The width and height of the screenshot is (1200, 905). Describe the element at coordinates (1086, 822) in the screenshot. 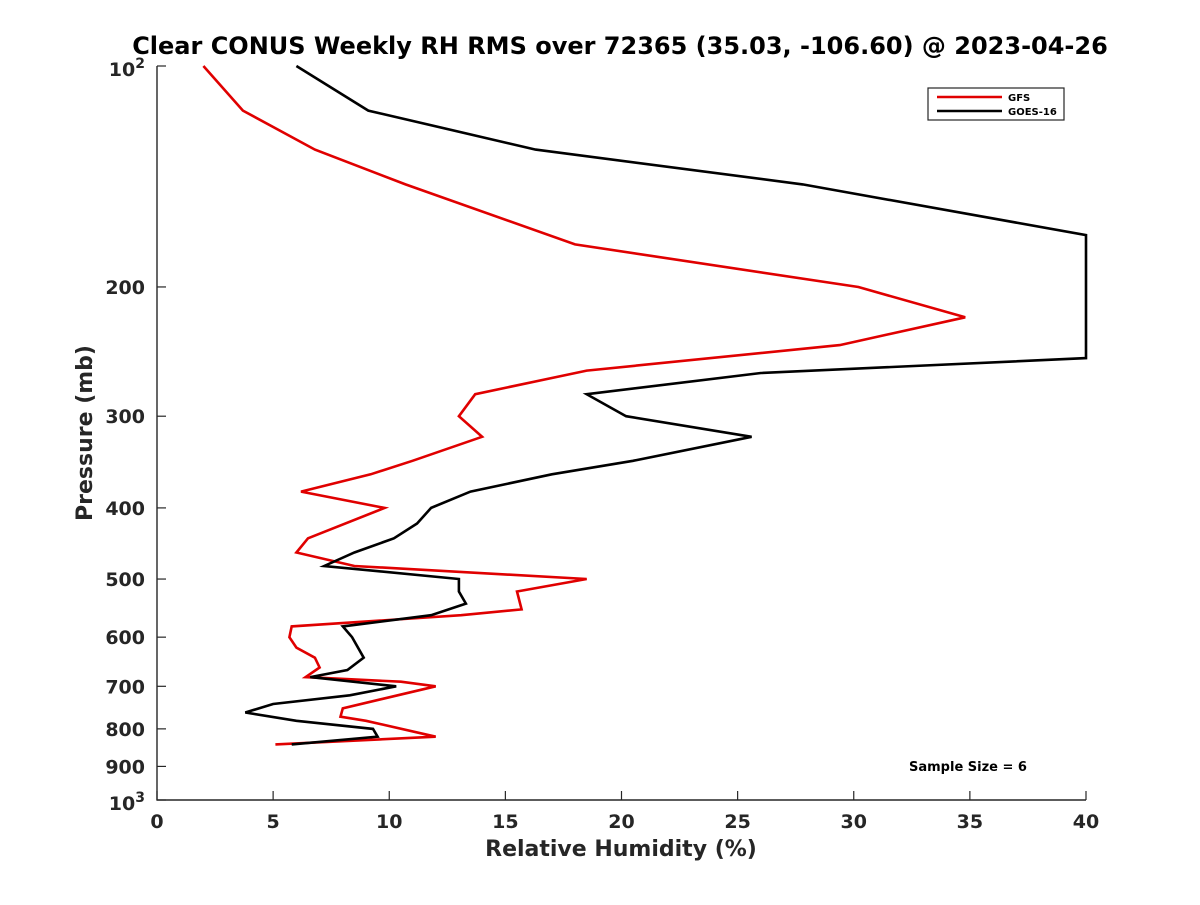

I see `x-tick-label: 40` at that location.